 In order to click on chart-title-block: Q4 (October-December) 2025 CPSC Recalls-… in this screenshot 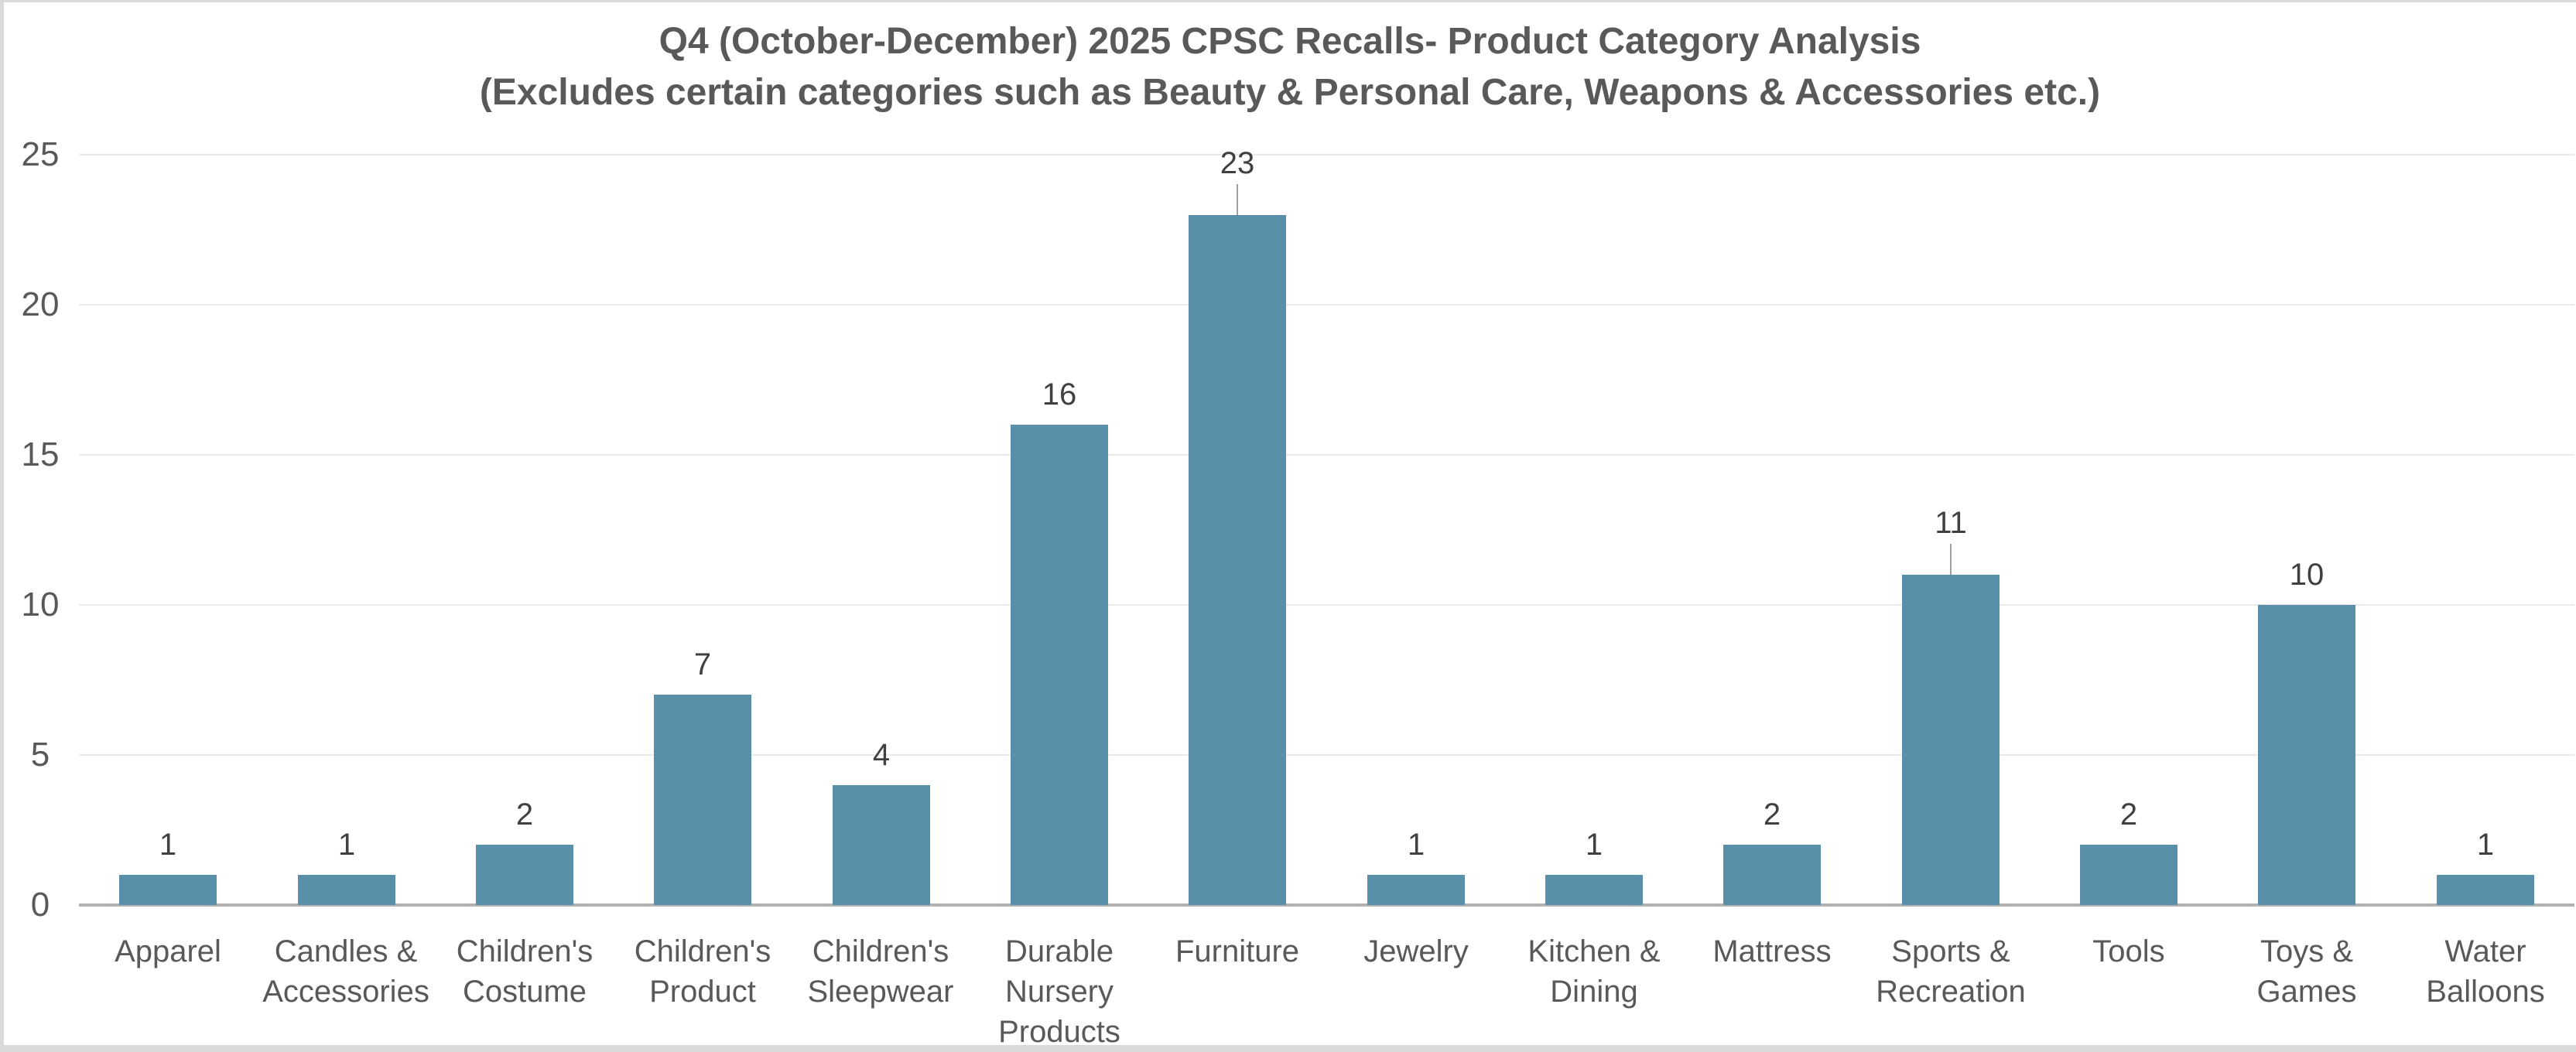, I will do `click(1290, 67)`.